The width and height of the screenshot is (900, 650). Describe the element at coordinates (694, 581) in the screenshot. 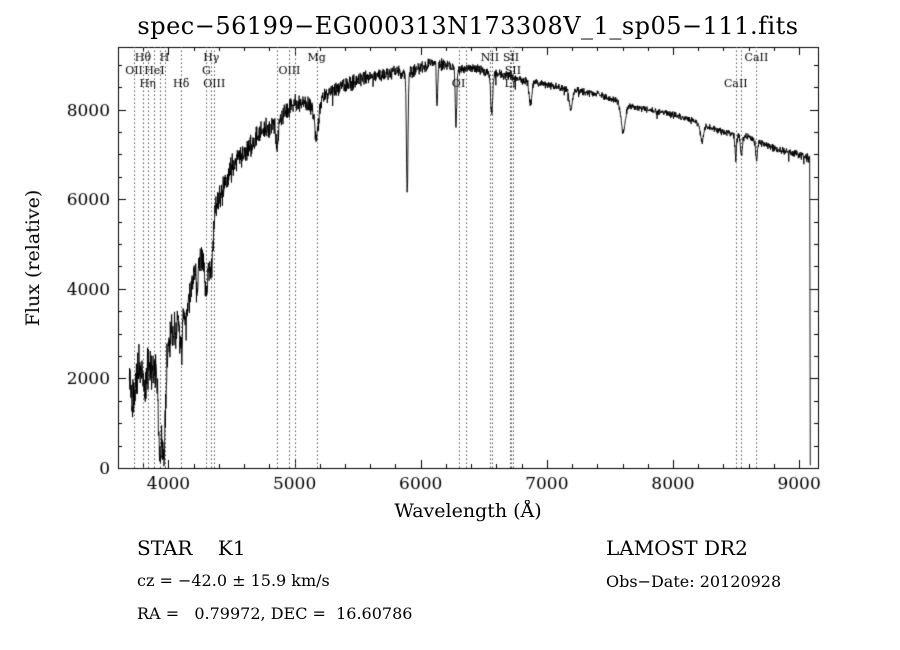

I see `obs-date-text: Obs−Date: 20120928` at that location.